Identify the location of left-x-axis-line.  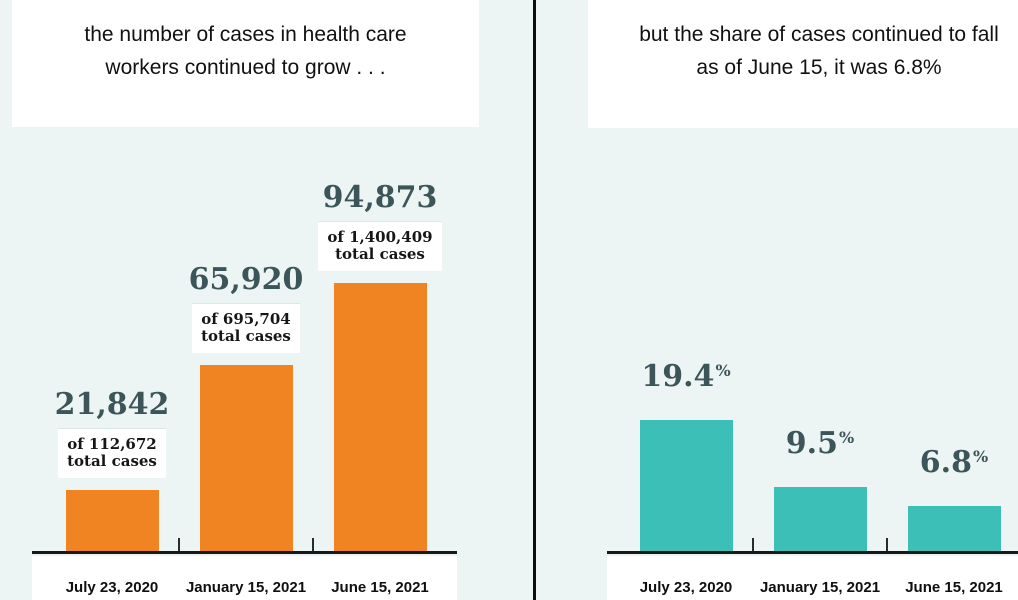
(244, 552).